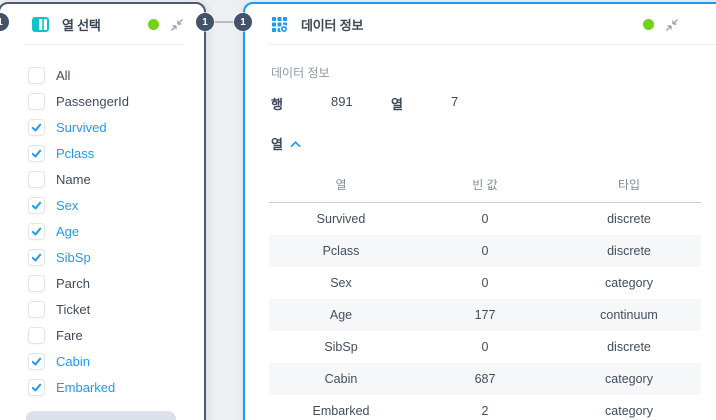  What do you see at coordinates (280, 25) in the screenshot?
I see `data-table-icon` at bounding box center [280, 25].